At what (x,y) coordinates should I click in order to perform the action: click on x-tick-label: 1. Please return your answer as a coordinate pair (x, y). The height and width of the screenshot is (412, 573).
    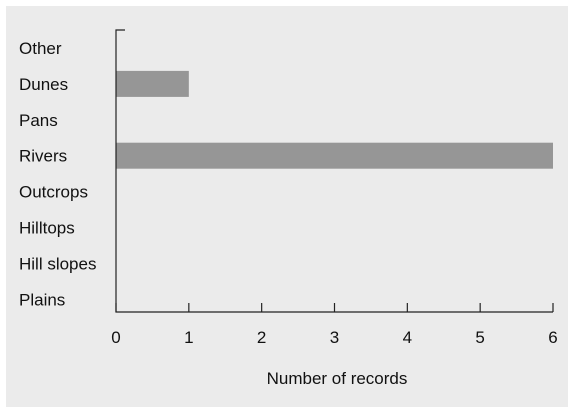
    Looking at the image, I should click on (188, 337).